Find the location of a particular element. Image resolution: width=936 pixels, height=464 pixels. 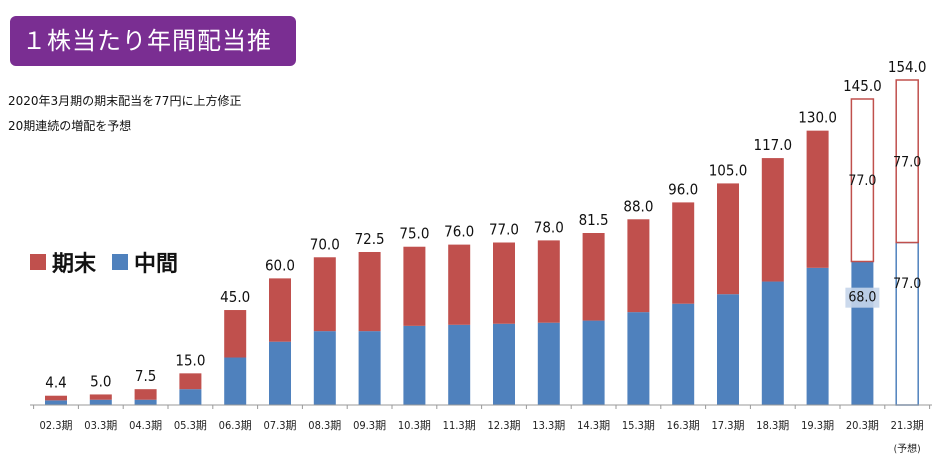

total-label: 7.5 is located at coordinates (145, 376).